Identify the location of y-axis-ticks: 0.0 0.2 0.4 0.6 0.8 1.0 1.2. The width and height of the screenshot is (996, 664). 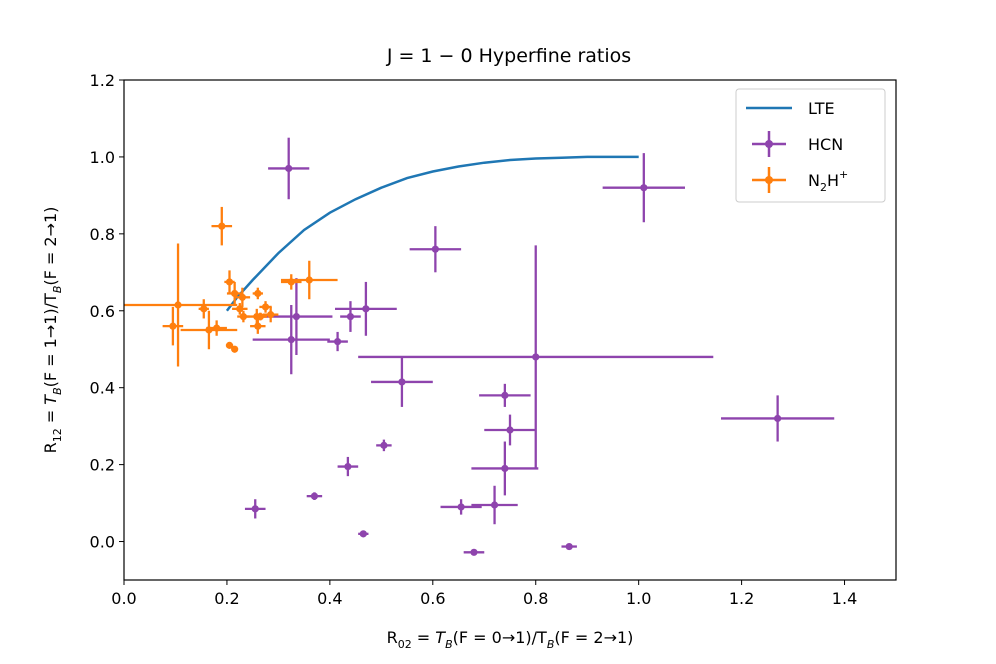
(107, 311).